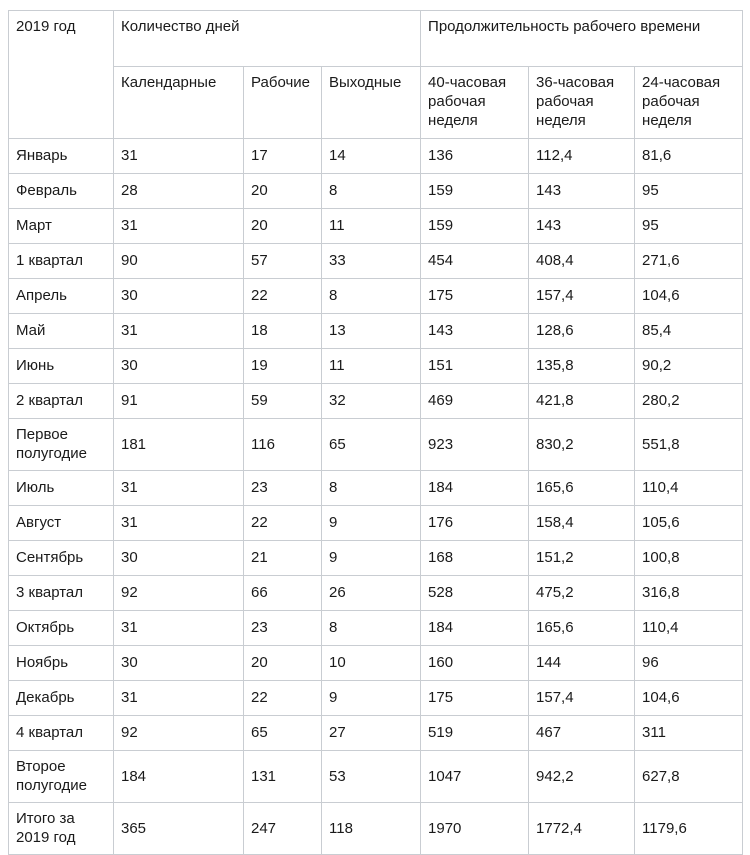  I want to click on cell-36-hour-week: 135,8, so click(582, 366).